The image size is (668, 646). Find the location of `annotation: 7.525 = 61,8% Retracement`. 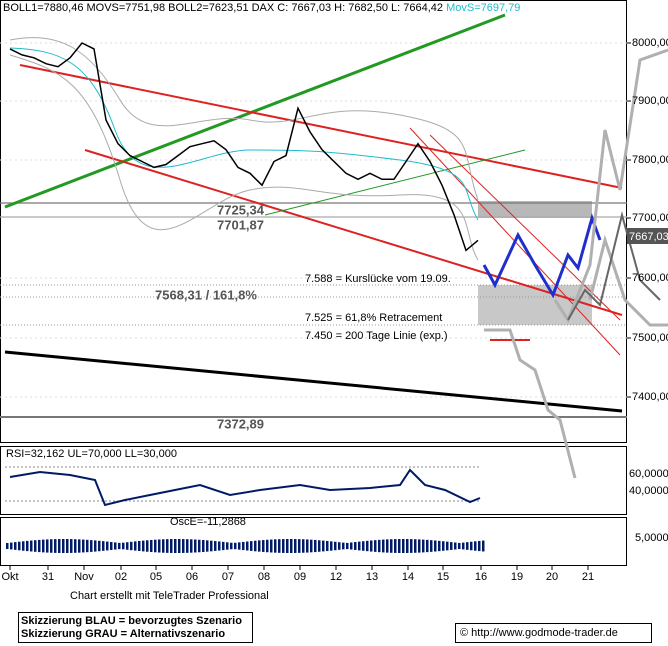

annotation: 7.525 = 61,8% Retracement is located at coordinates (373, 318).